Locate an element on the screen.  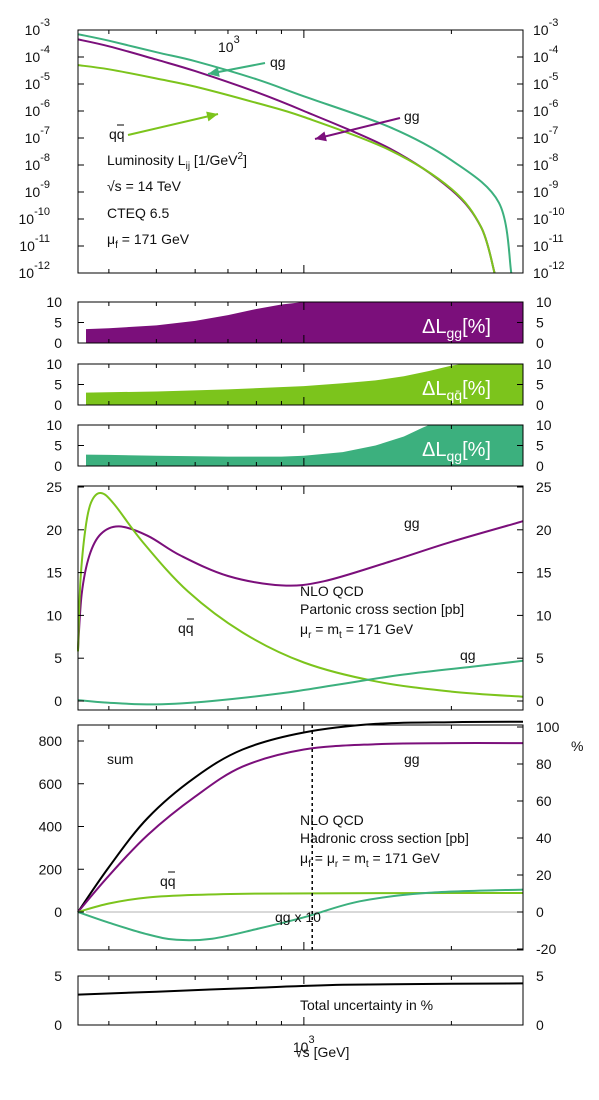
hadronic-sum-line is located at coordinates (300, 816).